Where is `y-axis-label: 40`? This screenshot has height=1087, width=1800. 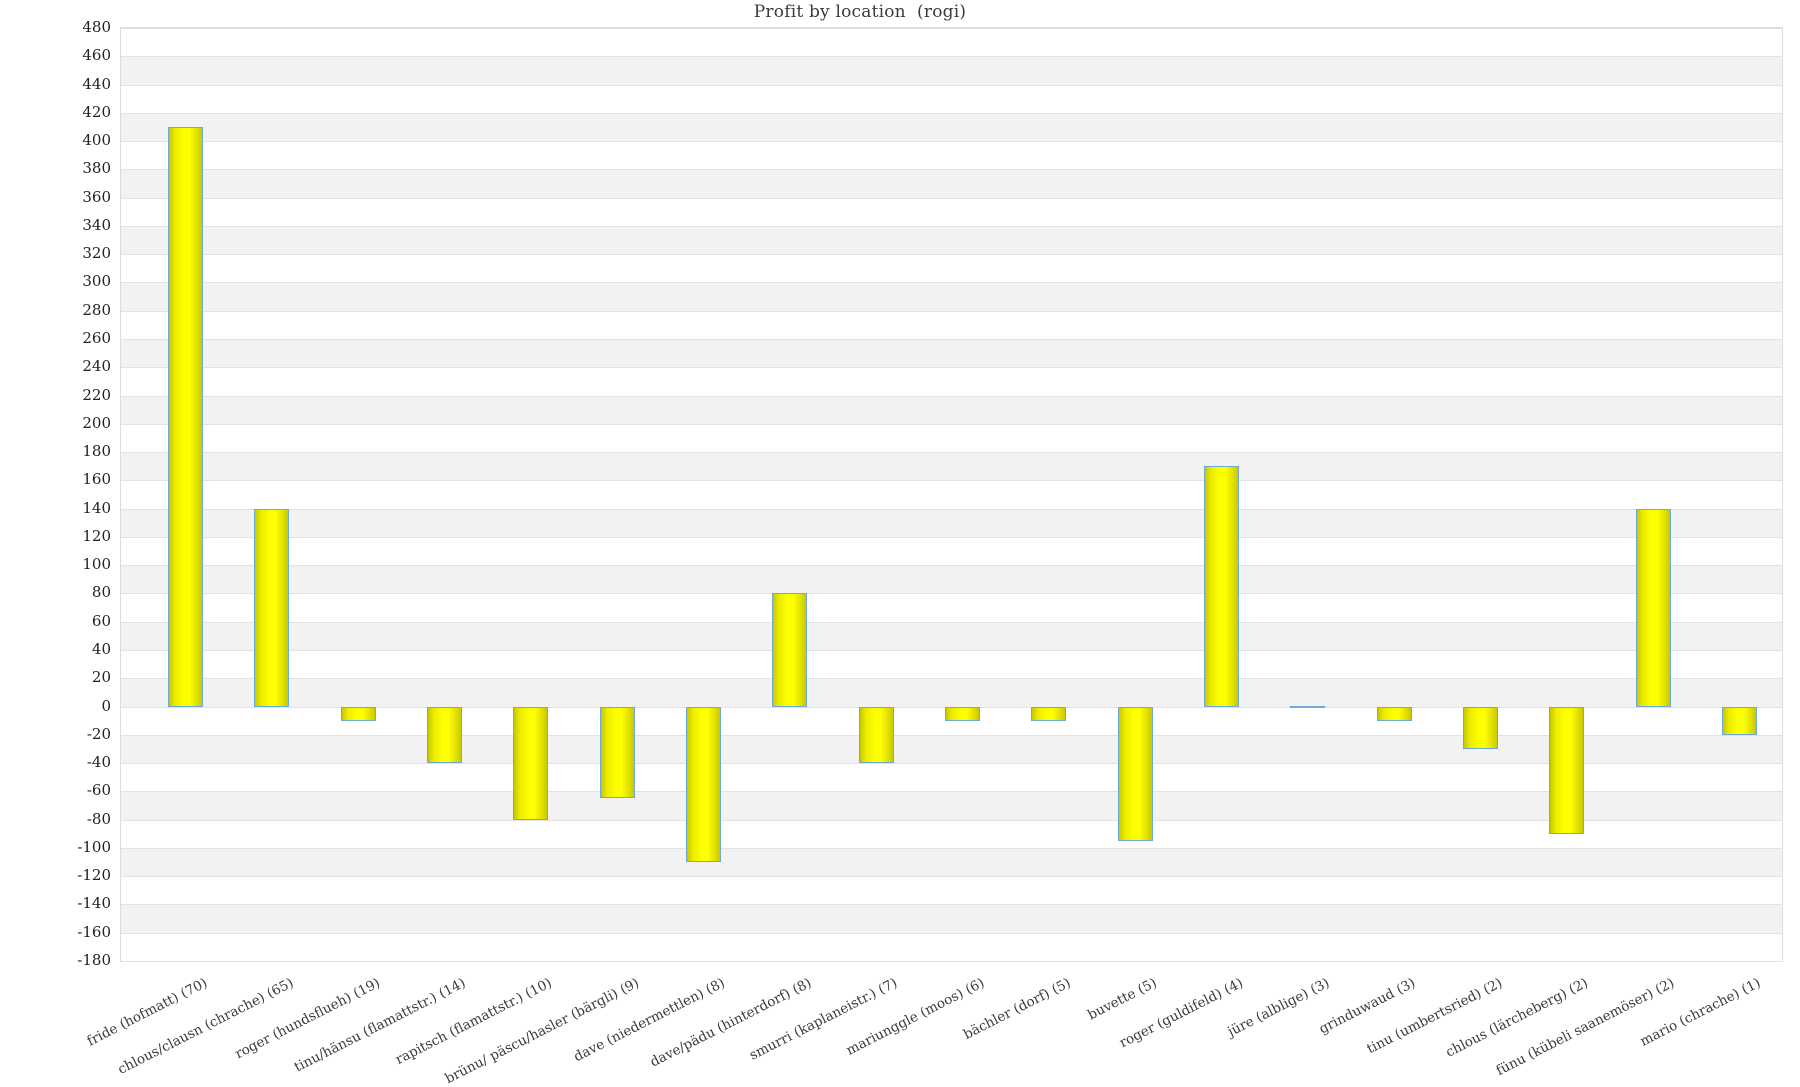
y-axis-label: 40 is located at coordinates (101, 649).